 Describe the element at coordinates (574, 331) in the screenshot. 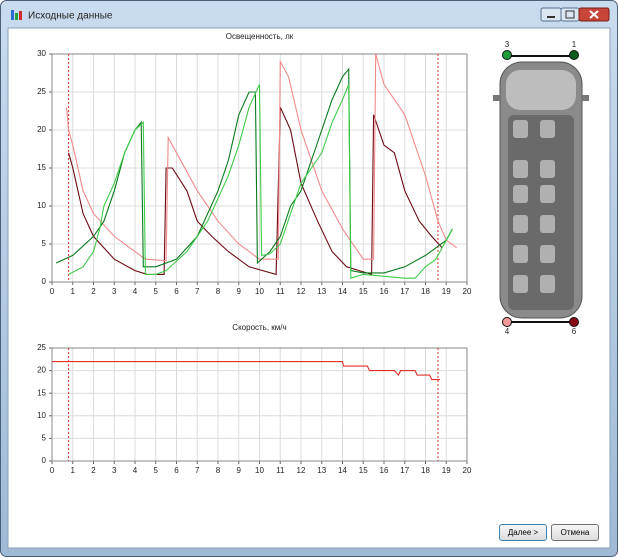

I see `sensor-label: 6` at that location.